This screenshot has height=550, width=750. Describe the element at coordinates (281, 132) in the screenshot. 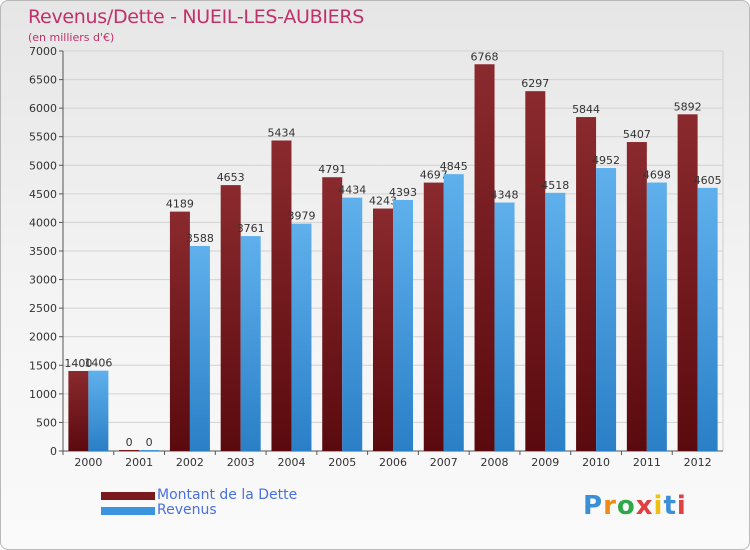

I see `data-label-dette: 5434` at that location.